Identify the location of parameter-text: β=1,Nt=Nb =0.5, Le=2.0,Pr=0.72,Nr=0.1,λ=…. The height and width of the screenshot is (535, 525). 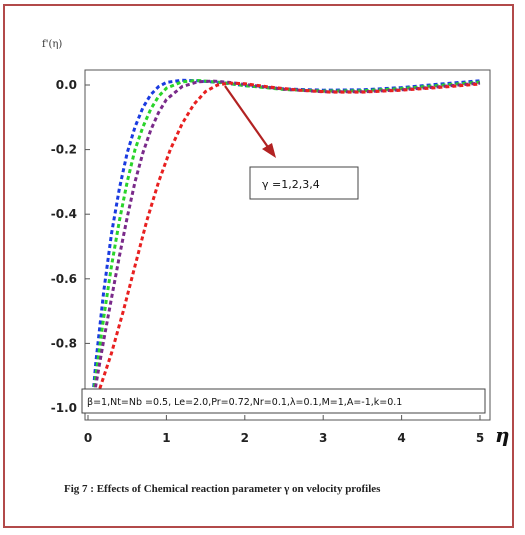
(244, 402).